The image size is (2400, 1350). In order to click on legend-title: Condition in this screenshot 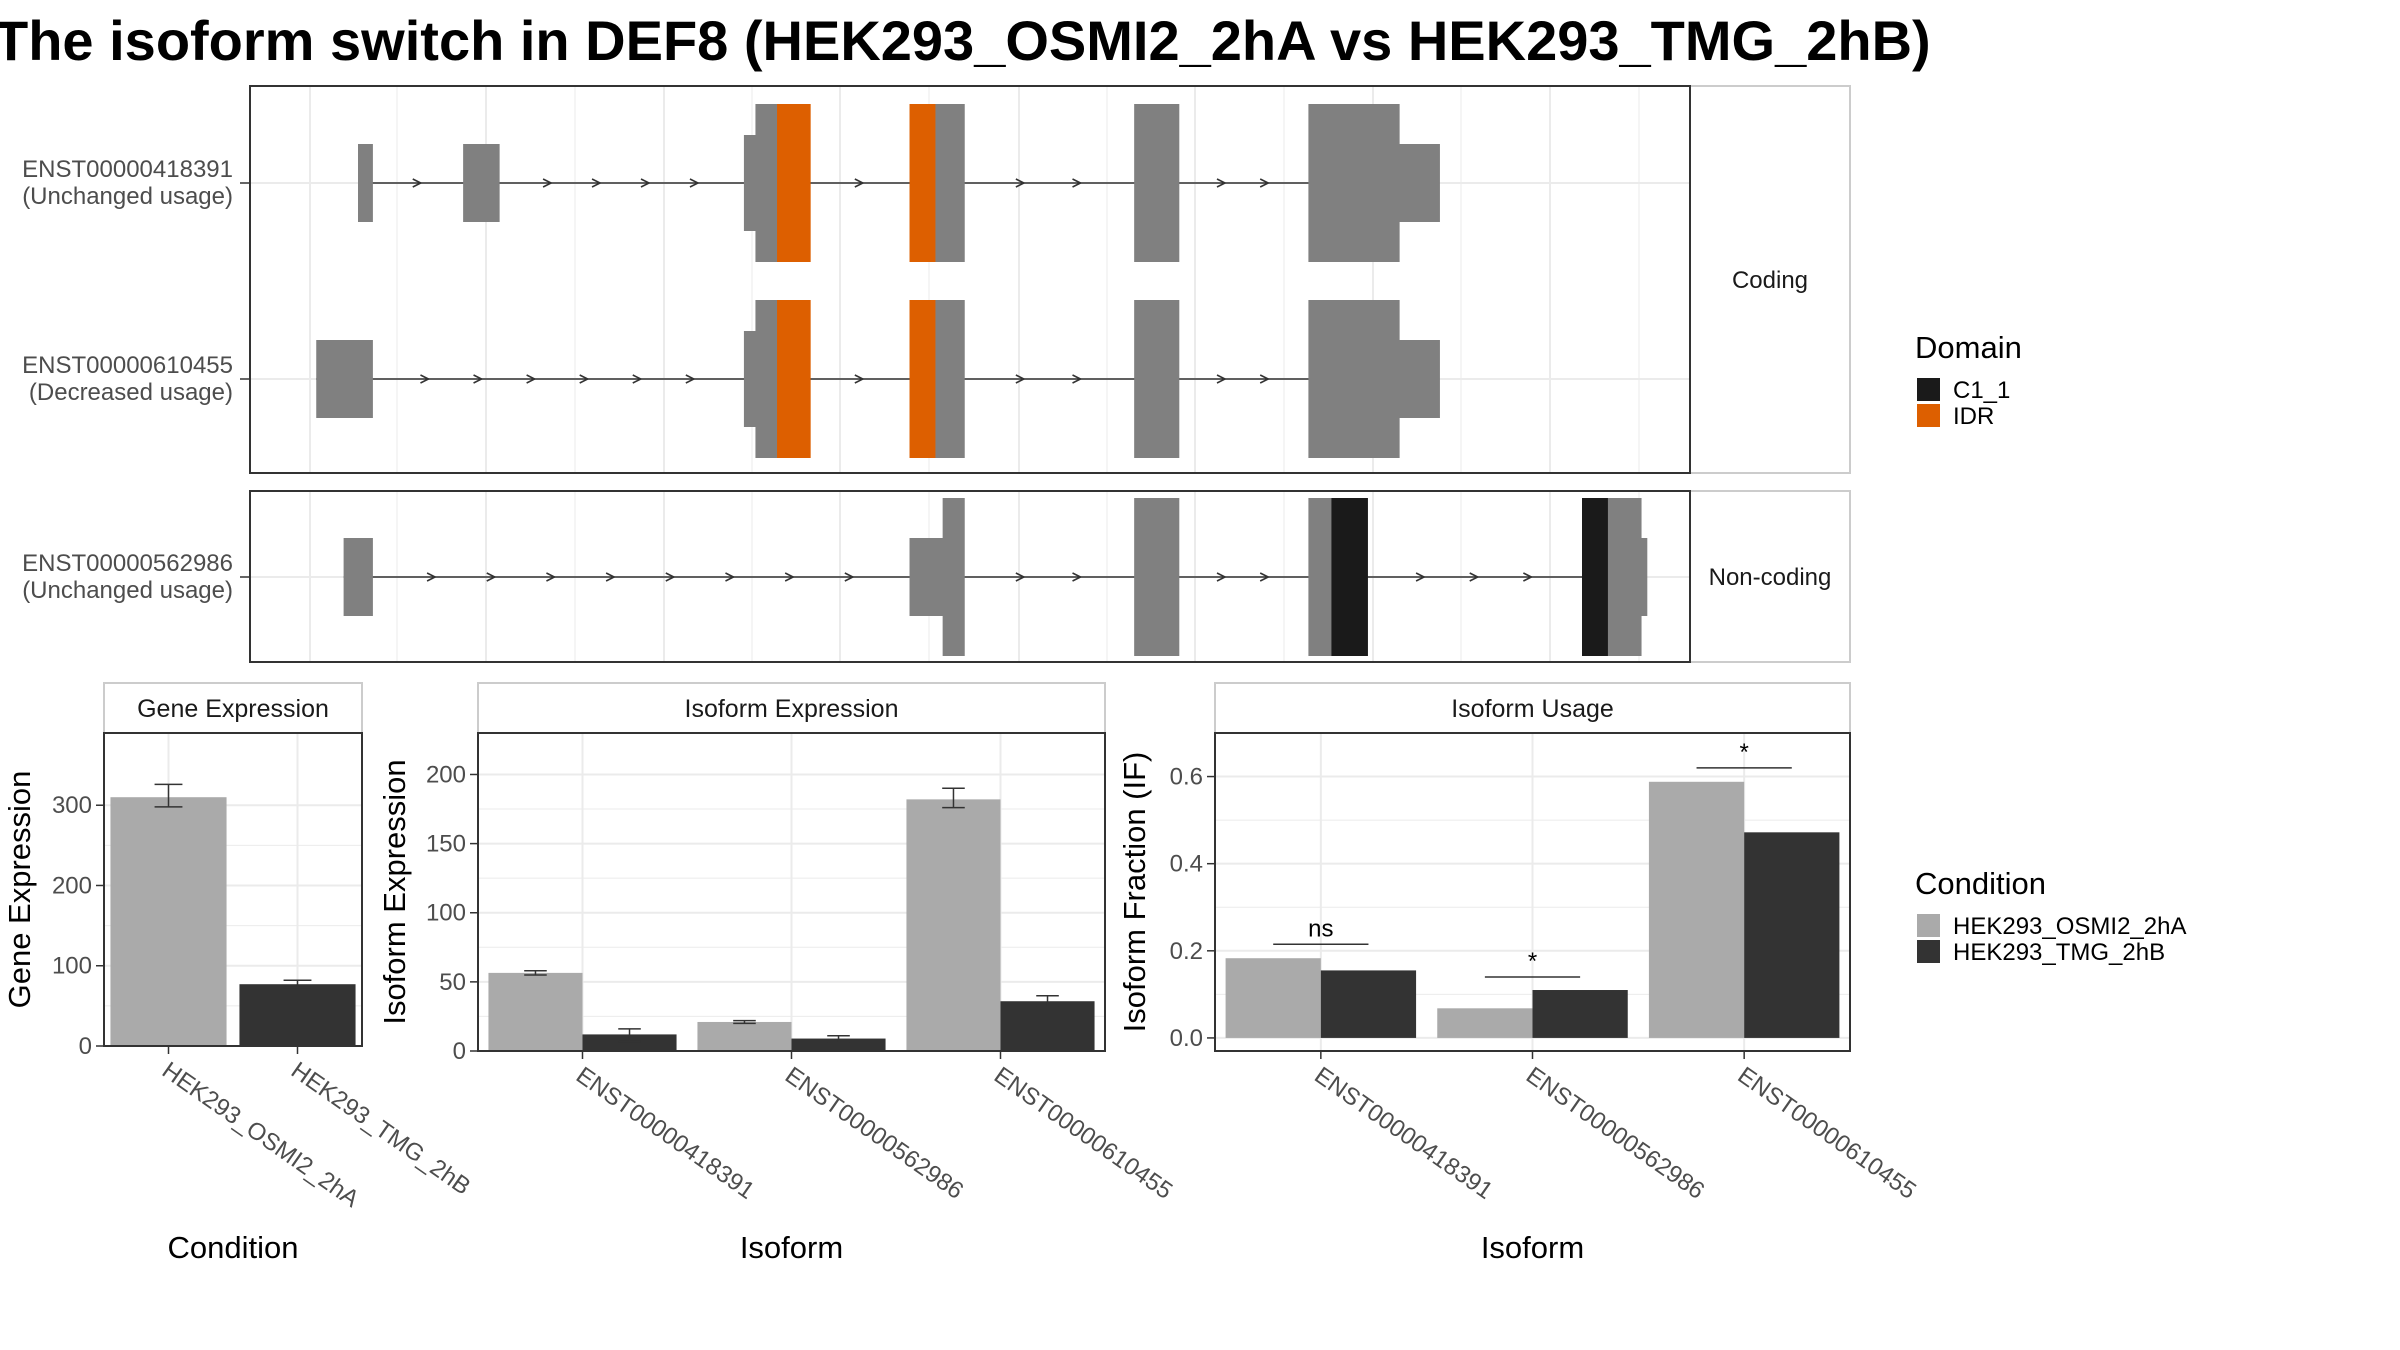, I will do `click(1980, 883)`.